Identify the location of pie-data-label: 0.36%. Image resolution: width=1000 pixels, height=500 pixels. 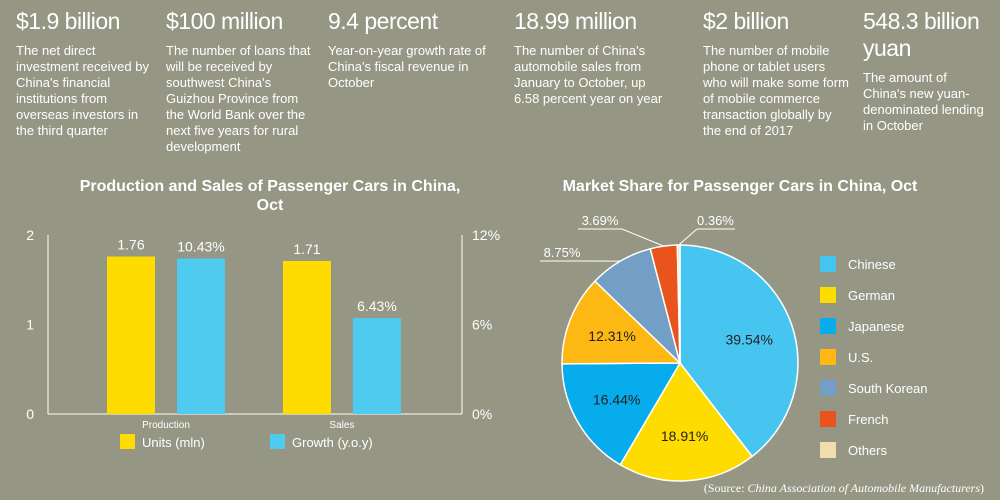
(715, 220).